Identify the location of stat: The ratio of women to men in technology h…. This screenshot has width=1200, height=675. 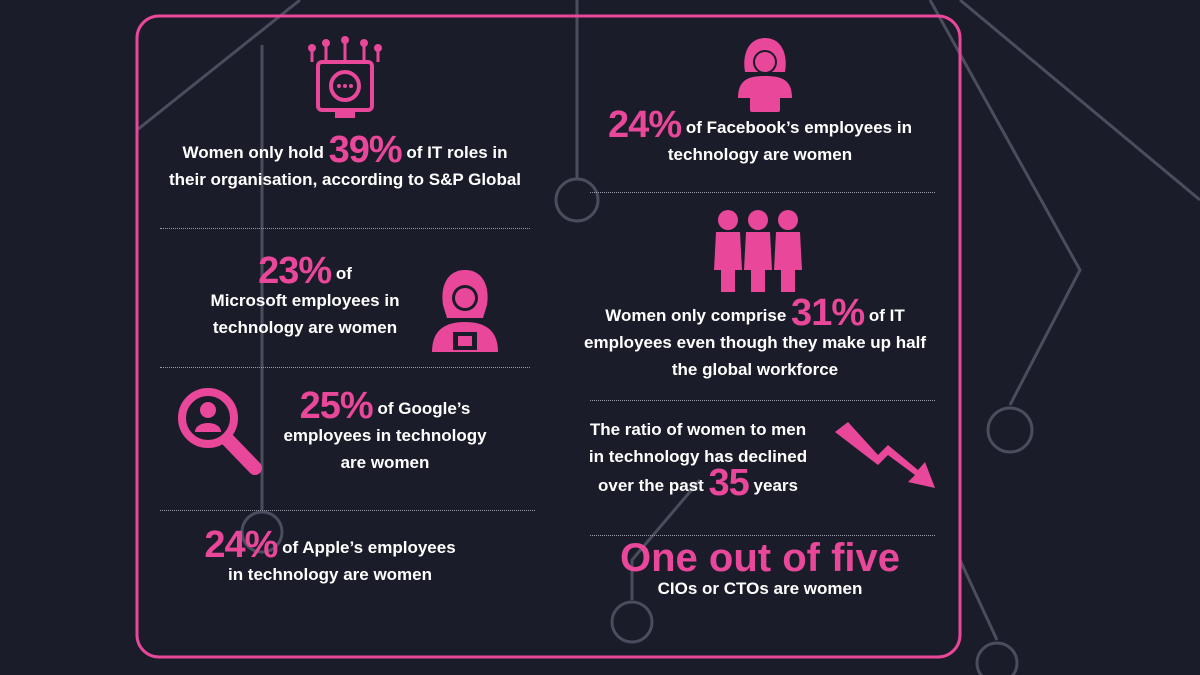
(698, 459).